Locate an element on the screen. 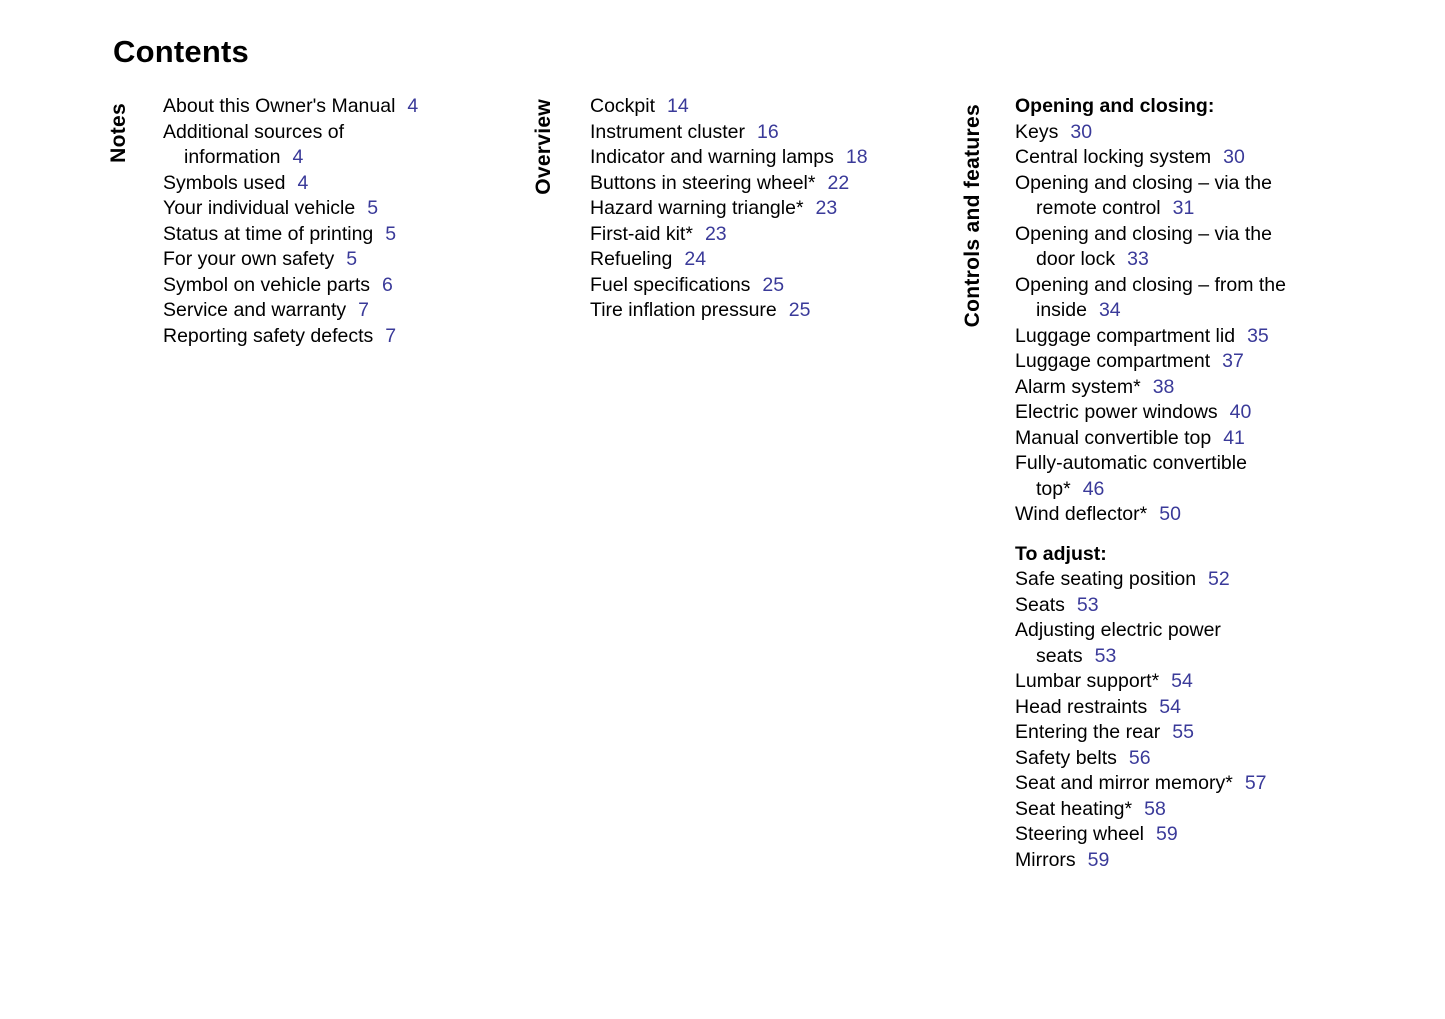 The width and height of the screenshot is (1445, 1019). toc-entry: Symbol on vehicle parts 6 is located at coordinates (333, 286).